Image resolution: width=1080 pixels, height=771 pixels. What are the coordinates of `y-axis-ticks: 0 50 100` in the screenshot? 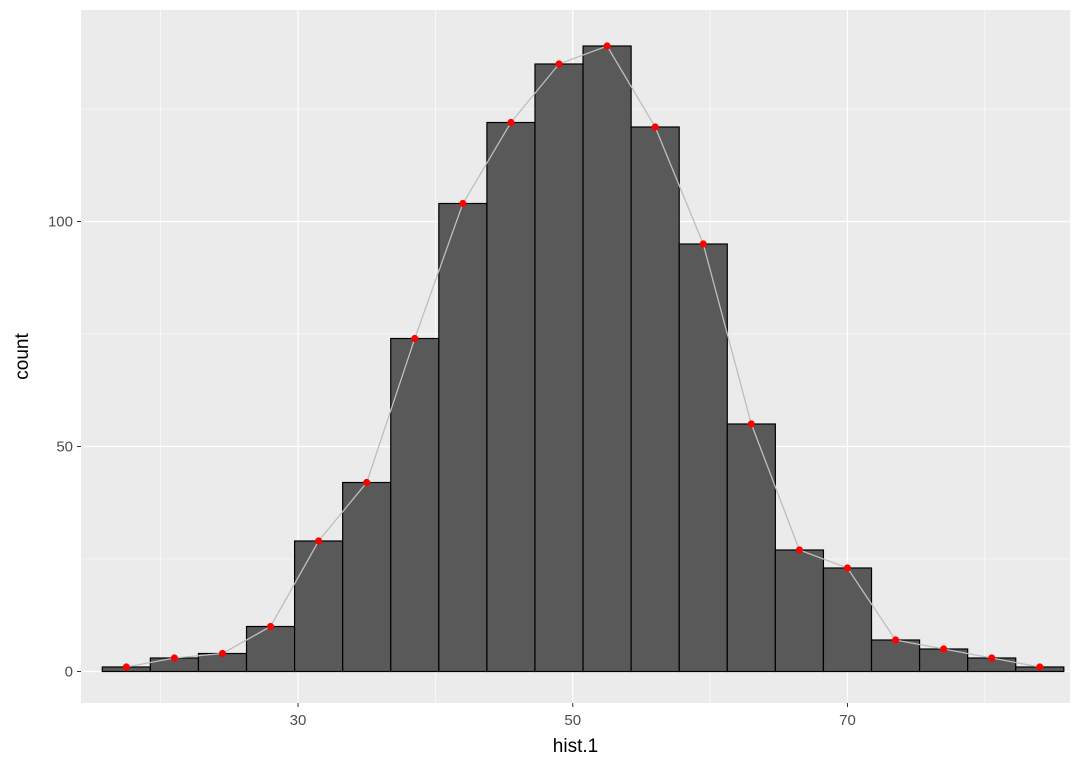 It's located at (64, 447).